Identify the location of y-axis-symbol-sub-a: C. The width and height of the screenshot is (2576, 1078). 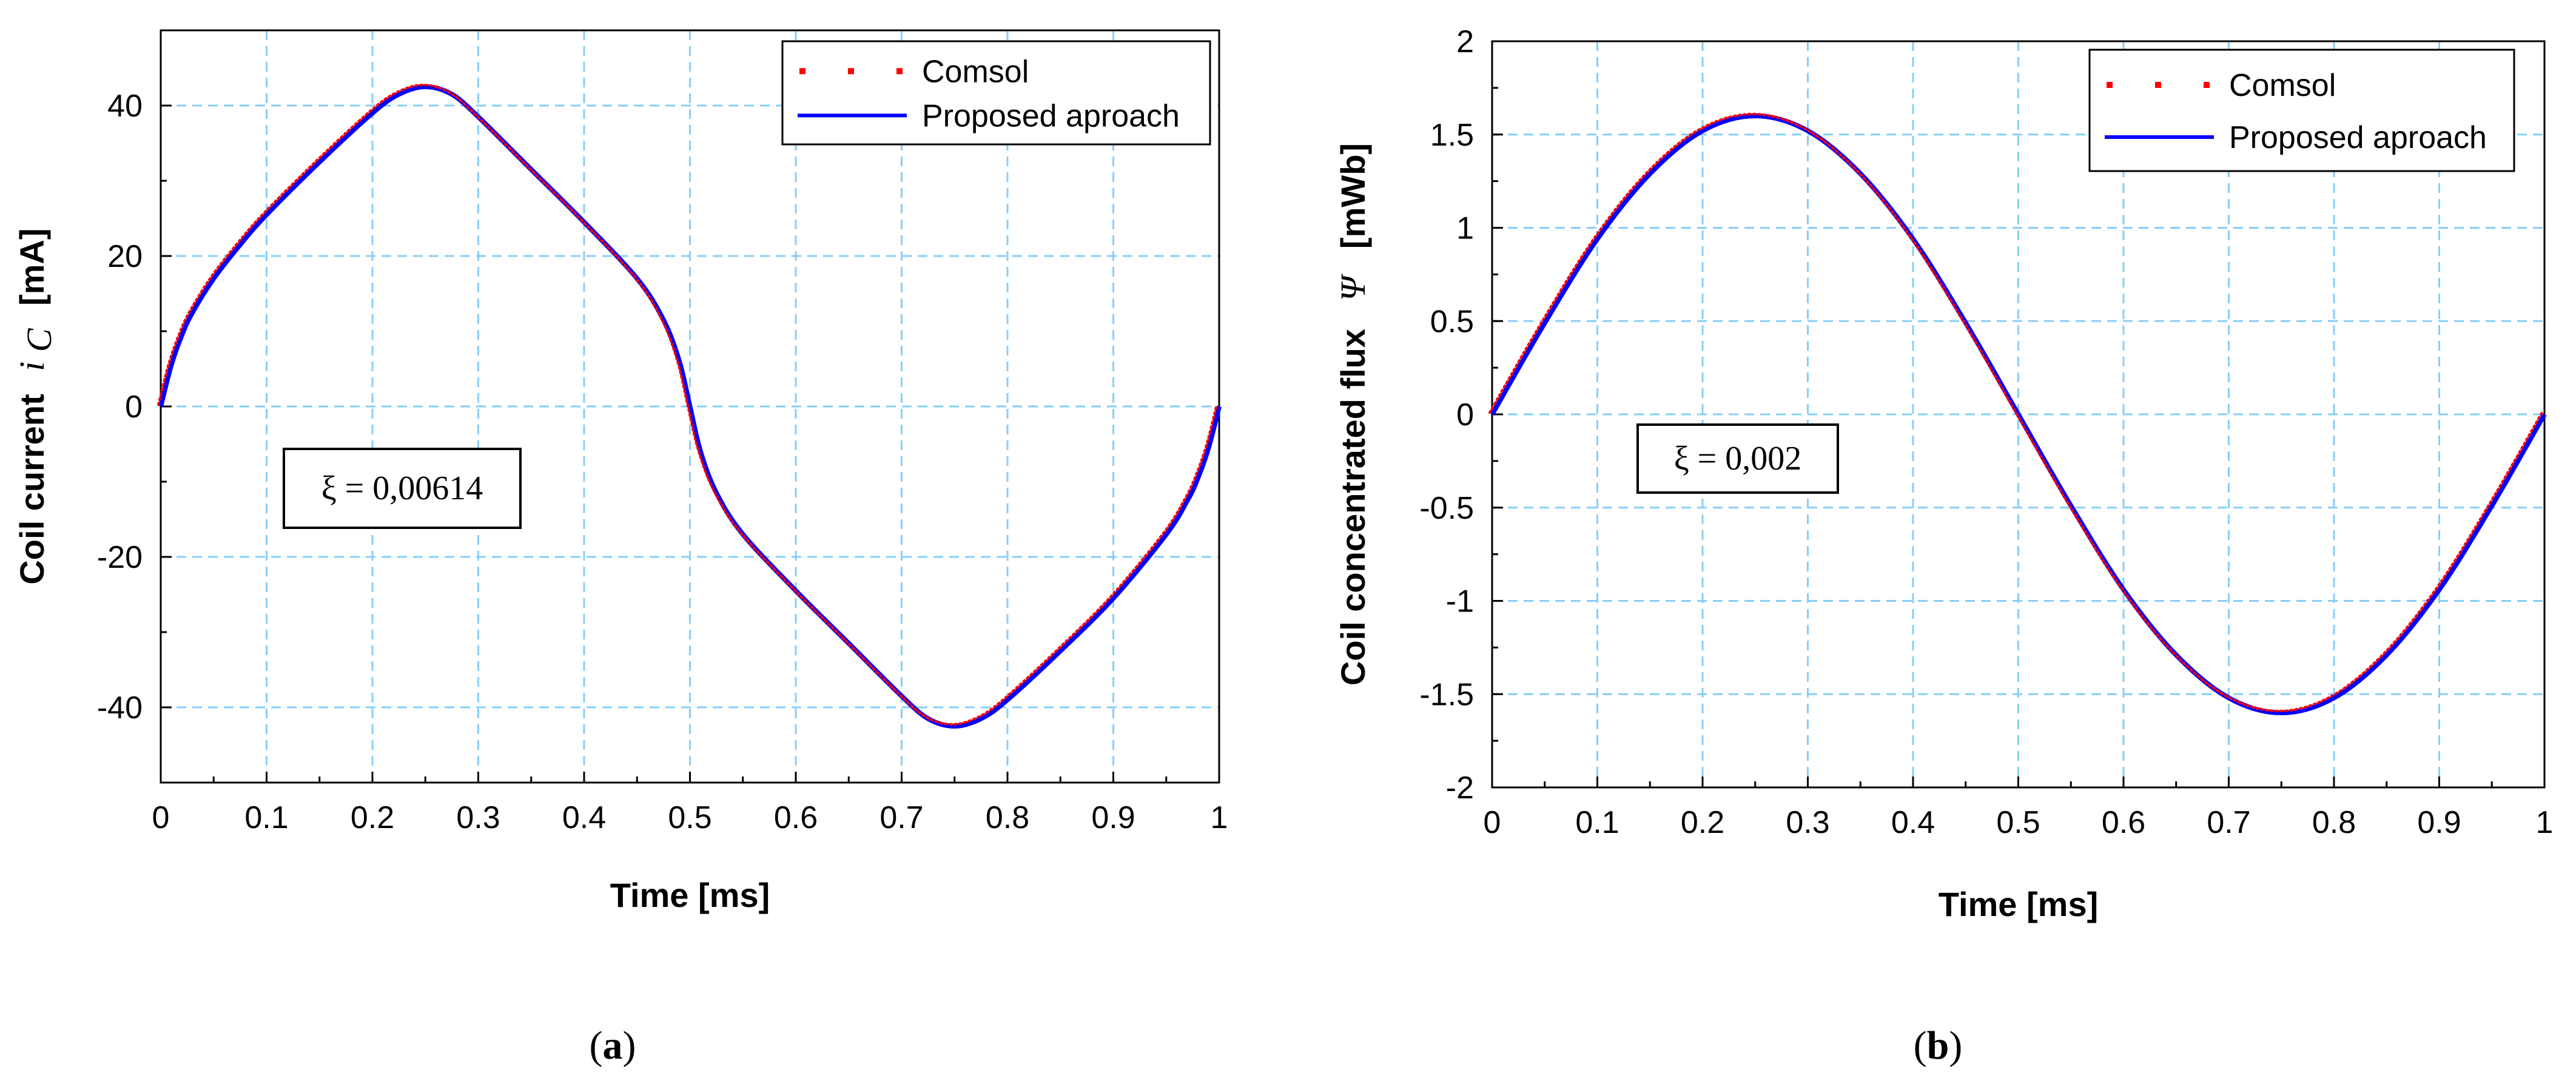
(39, 340).